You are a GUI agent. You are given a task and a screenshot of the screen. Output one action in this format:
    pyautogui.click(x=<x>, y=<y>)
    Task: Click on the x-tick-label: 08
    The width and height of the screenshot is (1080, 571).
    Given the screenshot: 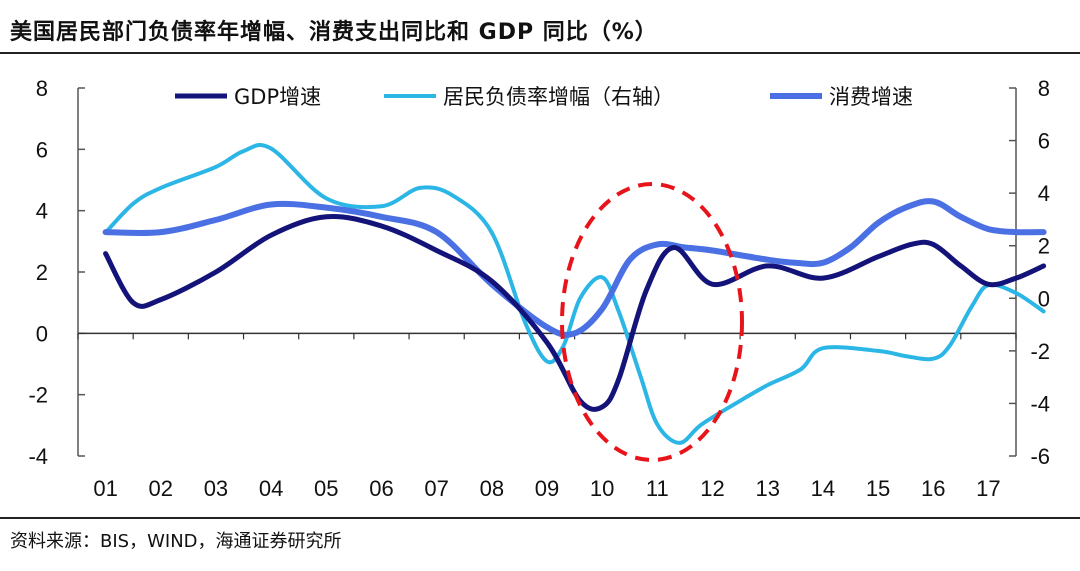 What is the action you would take?
    pyautogui.click(x=492, y=488)
    